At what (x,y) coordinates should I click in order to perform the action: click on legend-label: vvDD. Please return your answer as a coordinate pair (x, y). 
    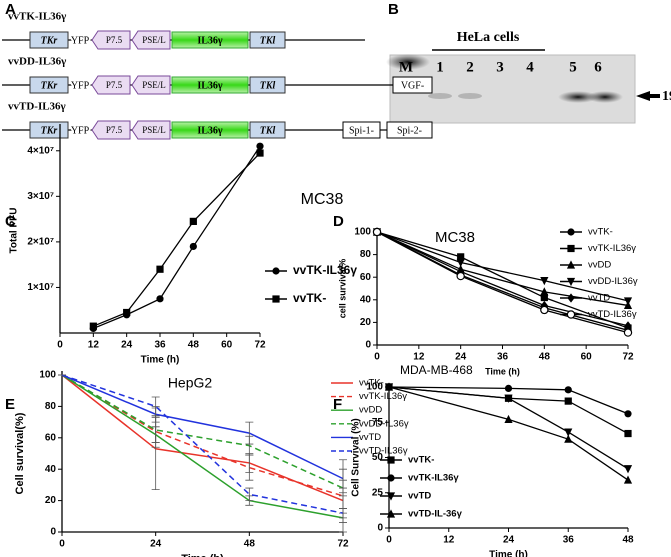
    Looking at the image, I should click on (599, 265).